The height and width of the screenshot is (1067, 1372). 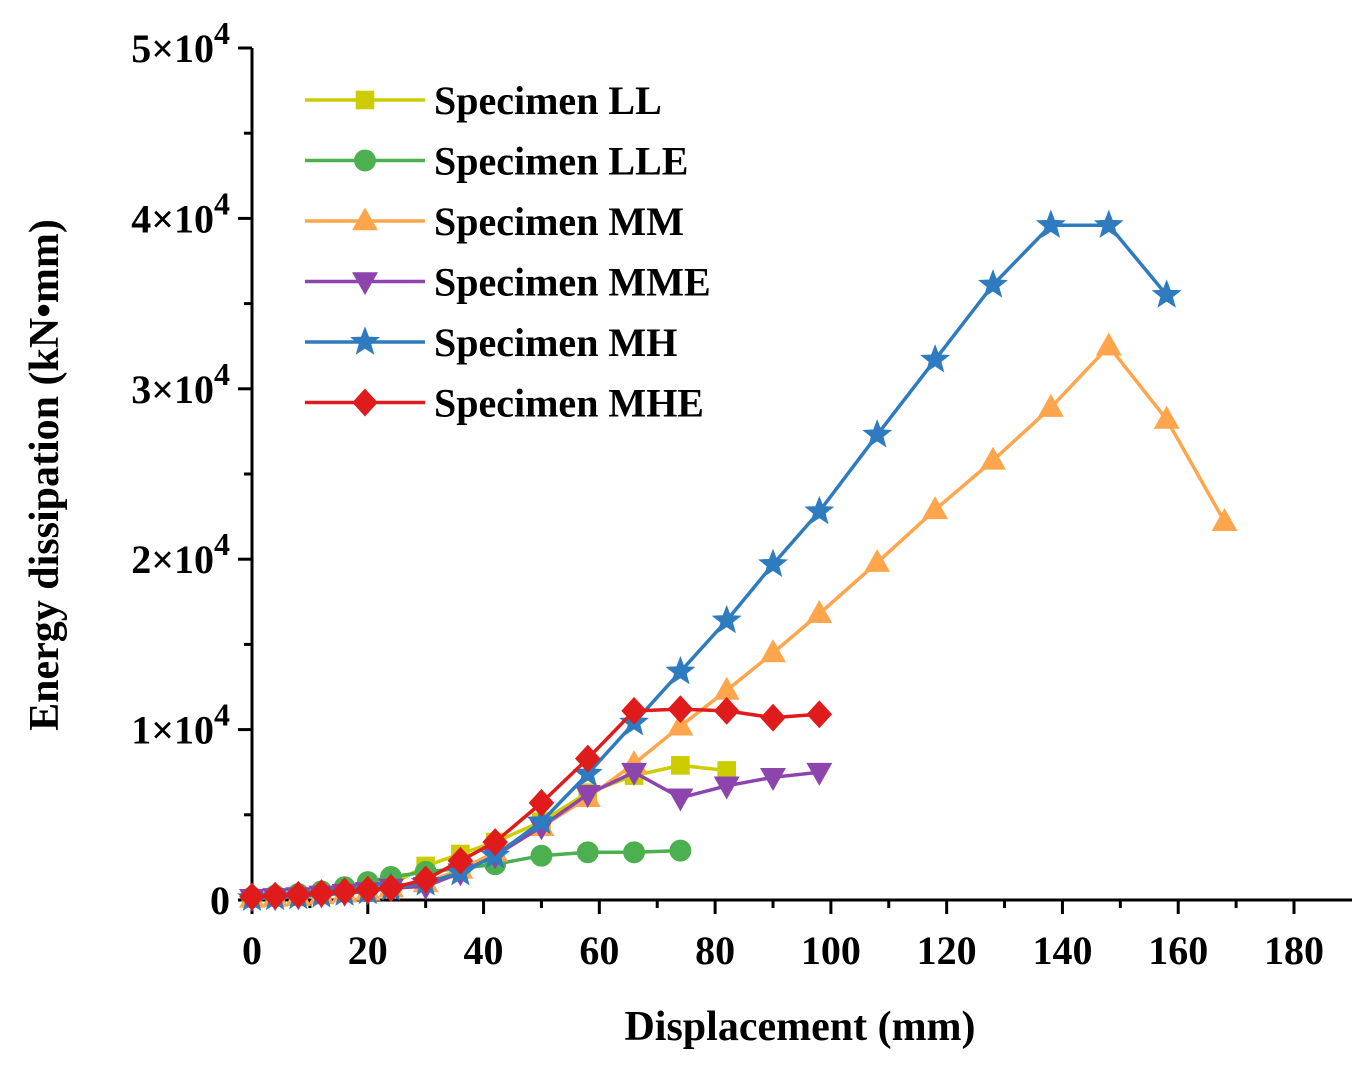 I want to click on legend-label: Specimen LLE, so click(x=561, y=161).